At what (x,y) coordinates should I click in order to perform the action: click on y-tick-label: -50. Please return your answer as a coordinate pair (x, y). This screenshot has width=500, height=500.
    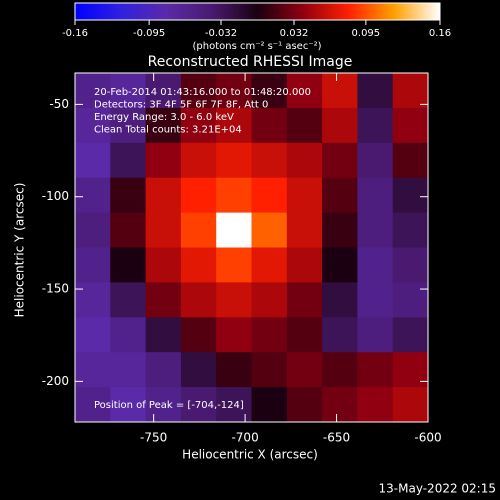
    Looking at the image, I should click on (59, 104).